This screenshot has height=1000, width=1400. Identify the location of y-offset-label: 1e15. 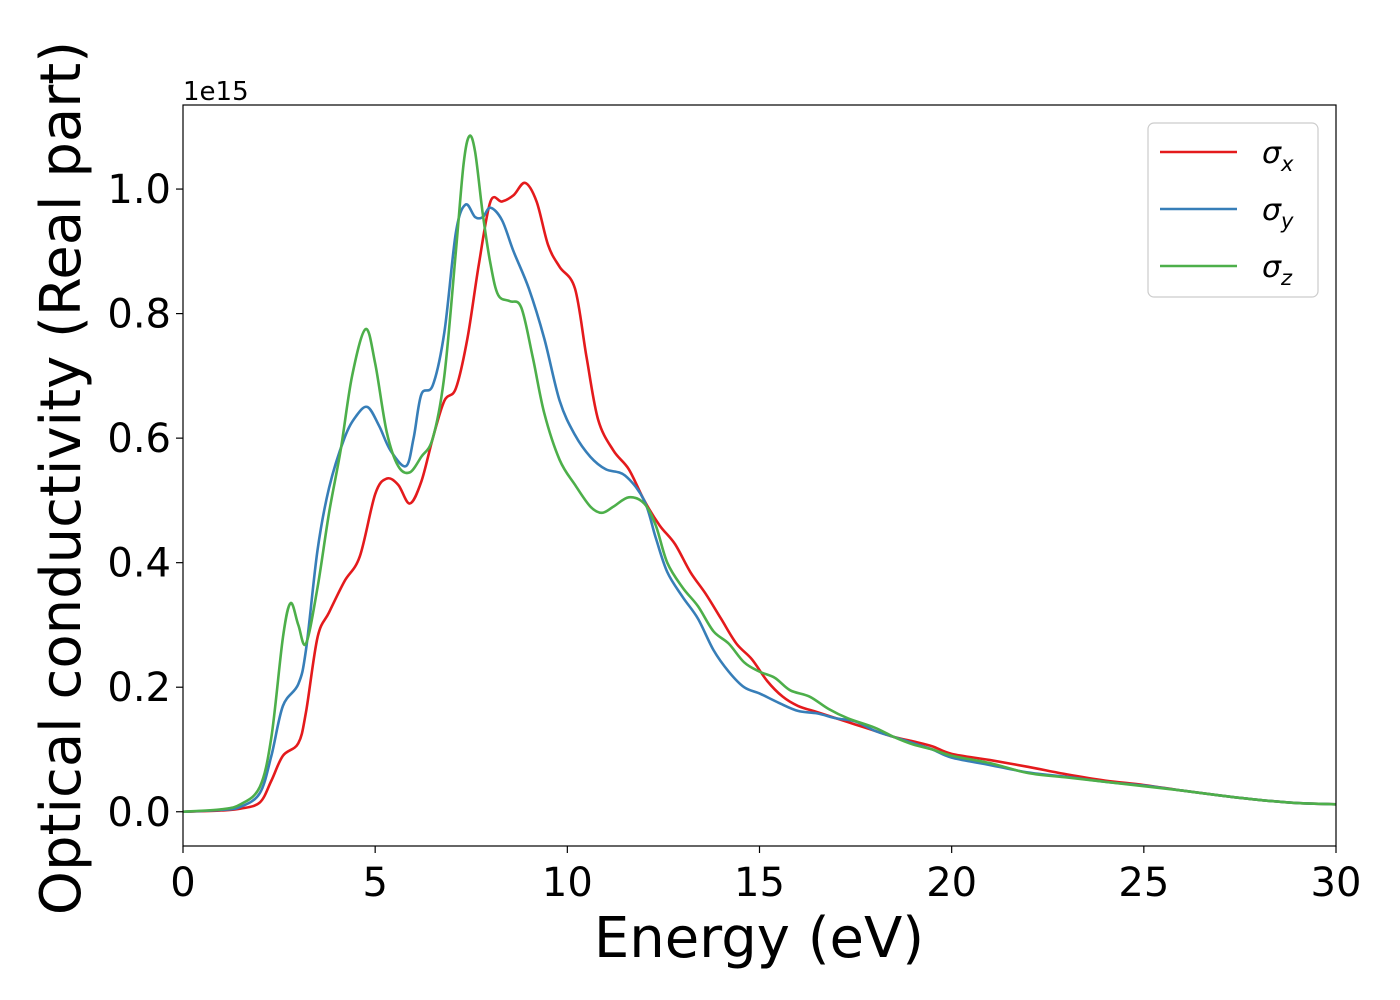
(216, 92).